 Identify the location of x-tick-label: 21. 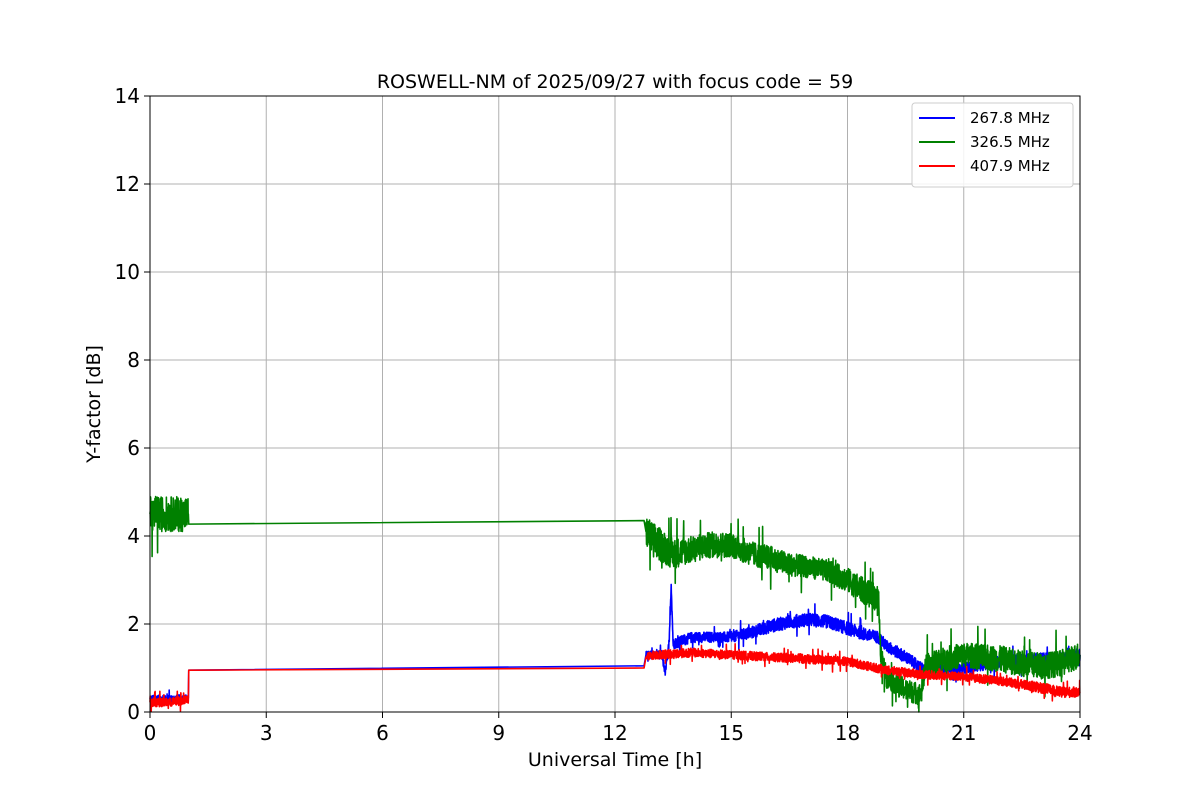
(963, 733).